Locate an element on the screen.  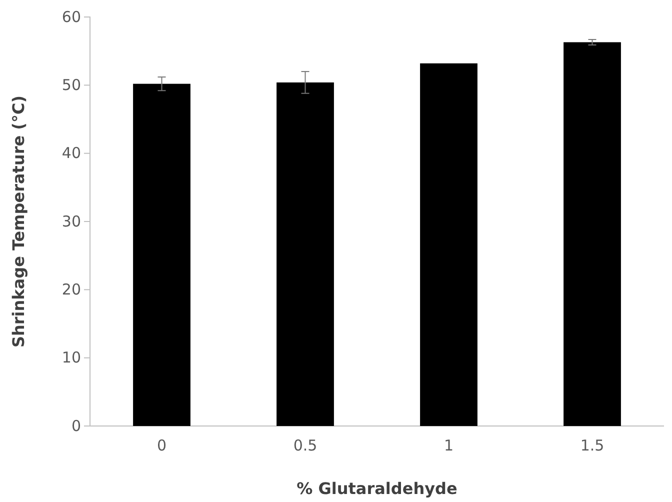
x-tick-label: 0 is located at coordinates (161, 445).